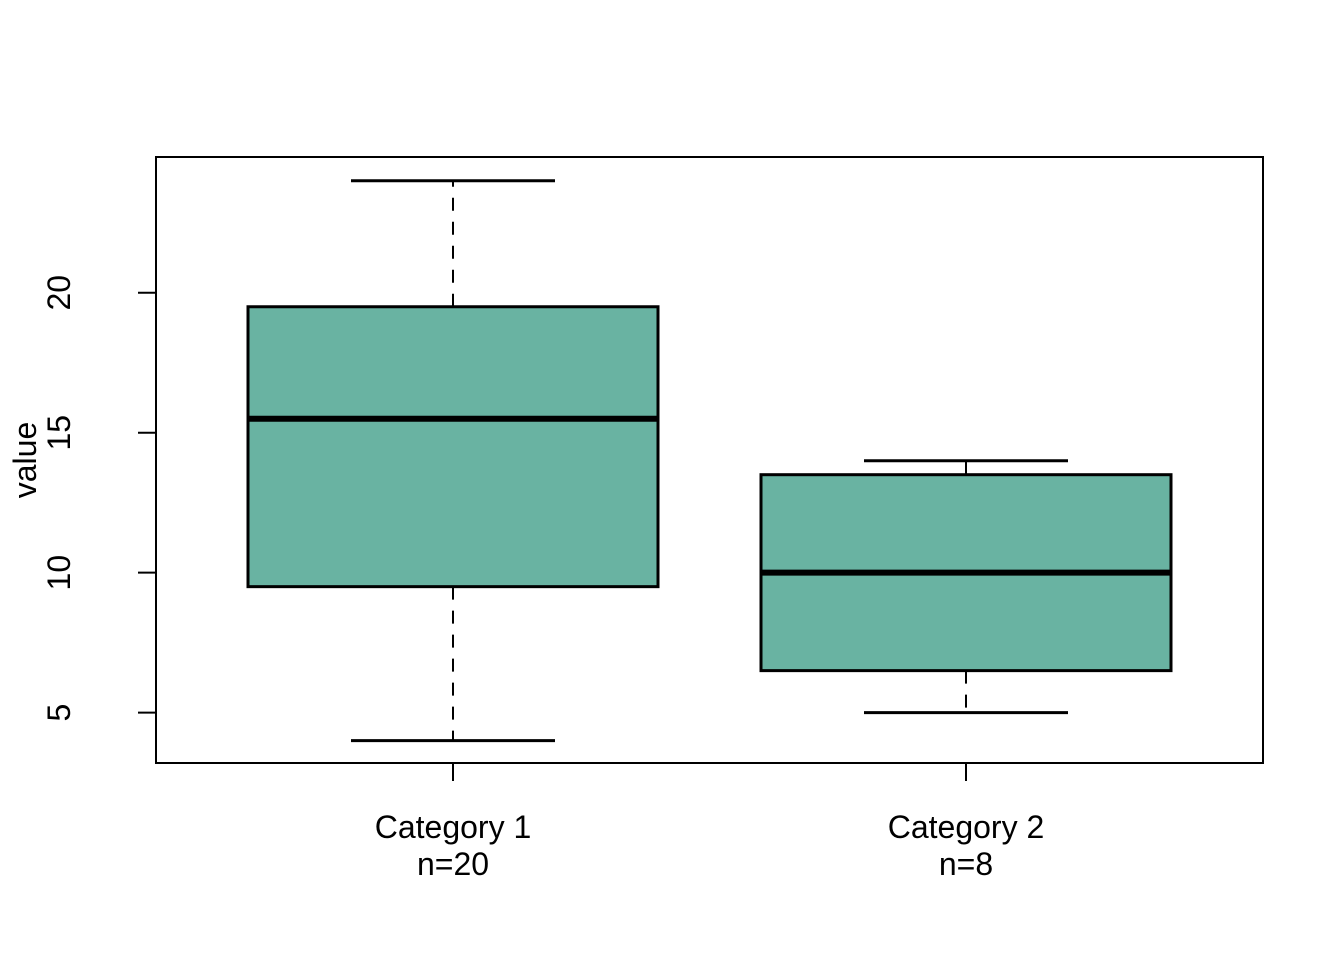 The width and height of the screenshot is (1344, 960). Describe the element at coordinates (59, 293) in the screenshot. I see `y-tick-label-20: 20` at that location.